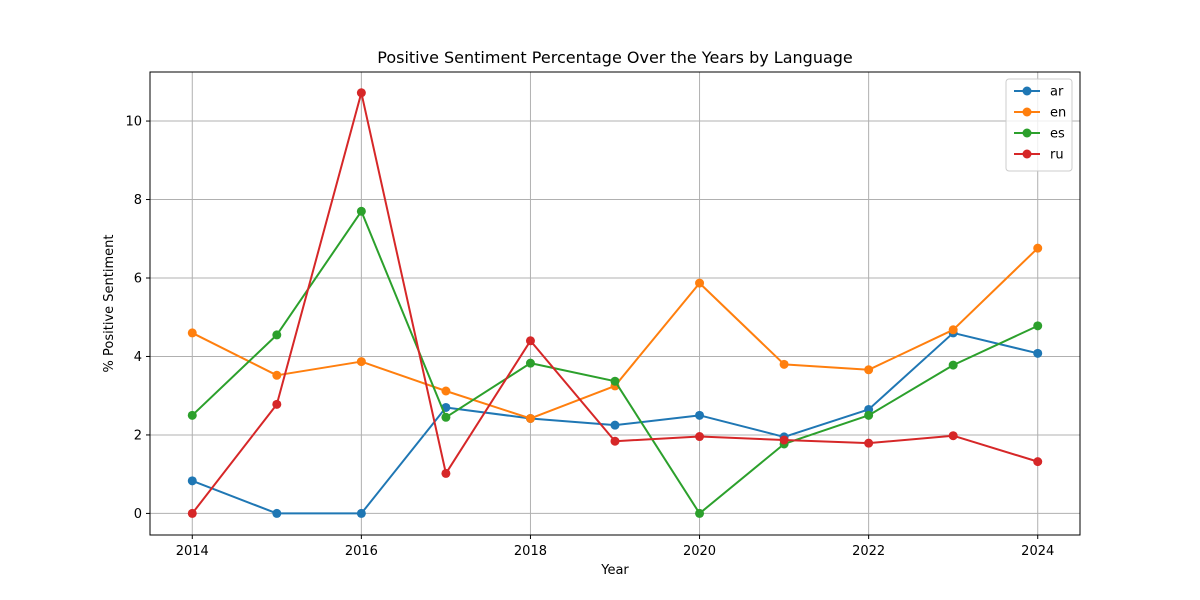 The height and width of the screenshot is (600, 1200). I want to click on y-tick-label: 6, so click(138, 278).